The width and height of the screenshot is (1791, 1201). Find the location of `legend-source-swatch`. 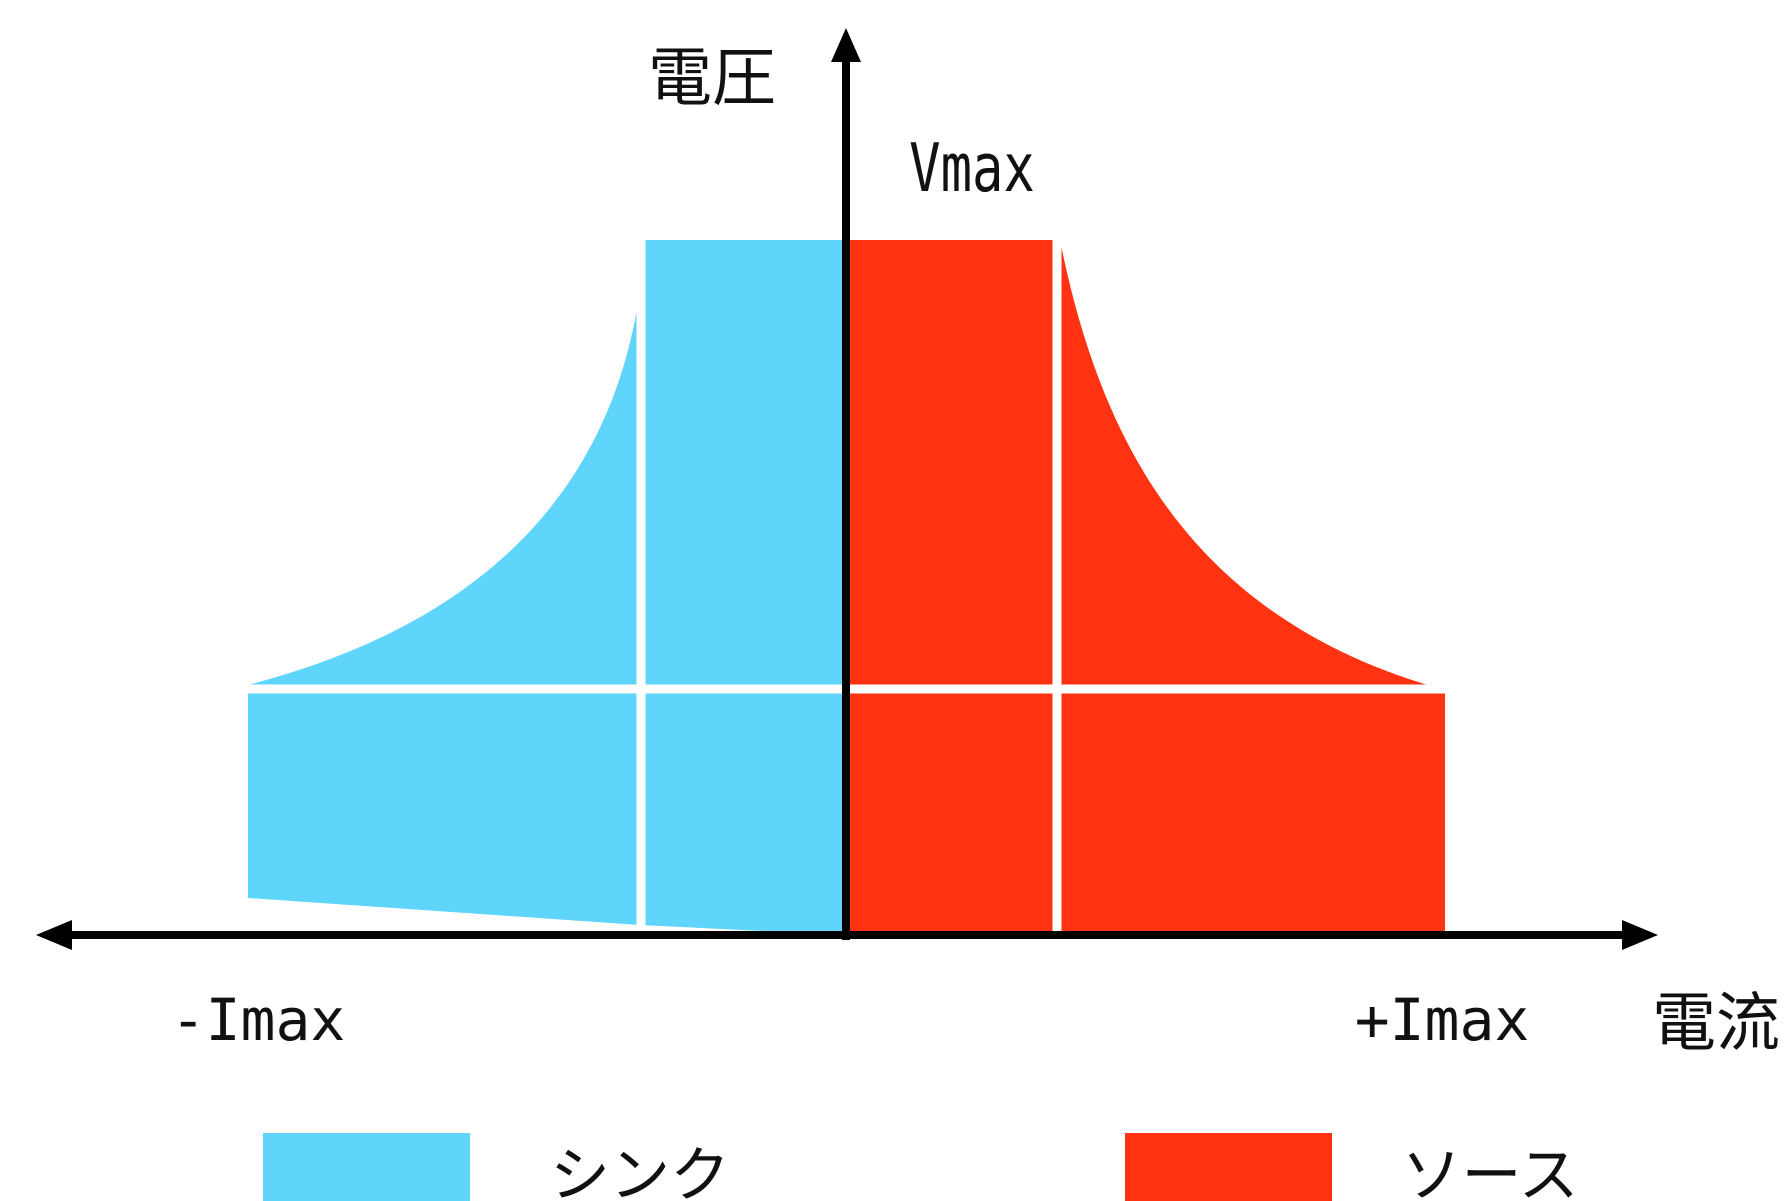

legend-source-swatch is located at coordinates (1228, 1167).